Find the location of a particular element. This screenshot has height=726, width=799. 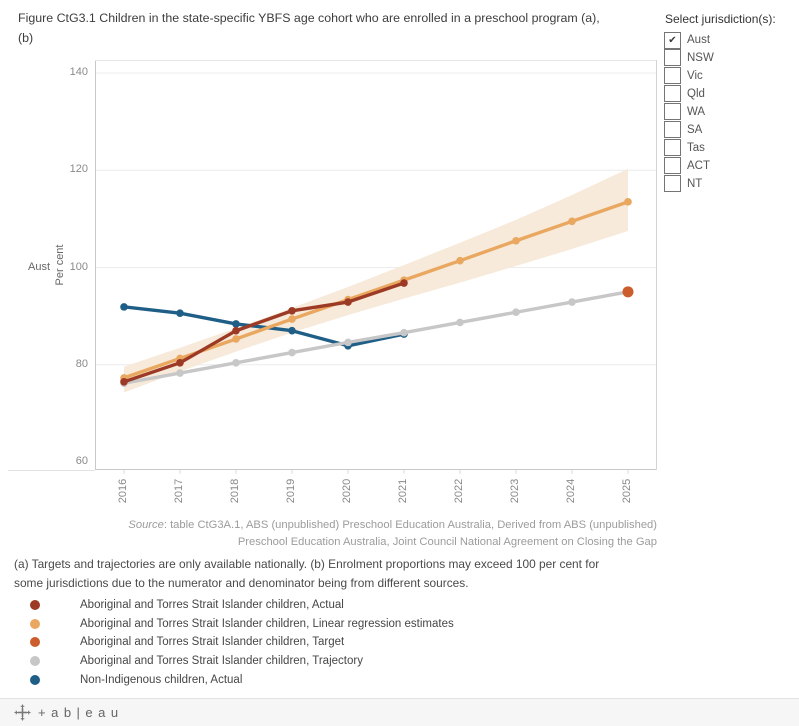

jurisdiction-option-aust: ✔ Aust is located at coordinates (730, 40).